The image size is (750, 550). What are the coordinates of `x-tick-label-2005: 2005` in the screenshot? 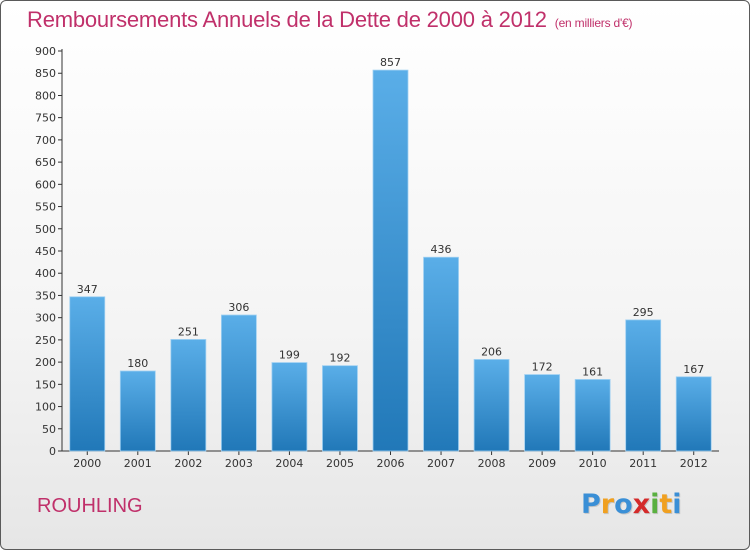 It's located at (340, 463).